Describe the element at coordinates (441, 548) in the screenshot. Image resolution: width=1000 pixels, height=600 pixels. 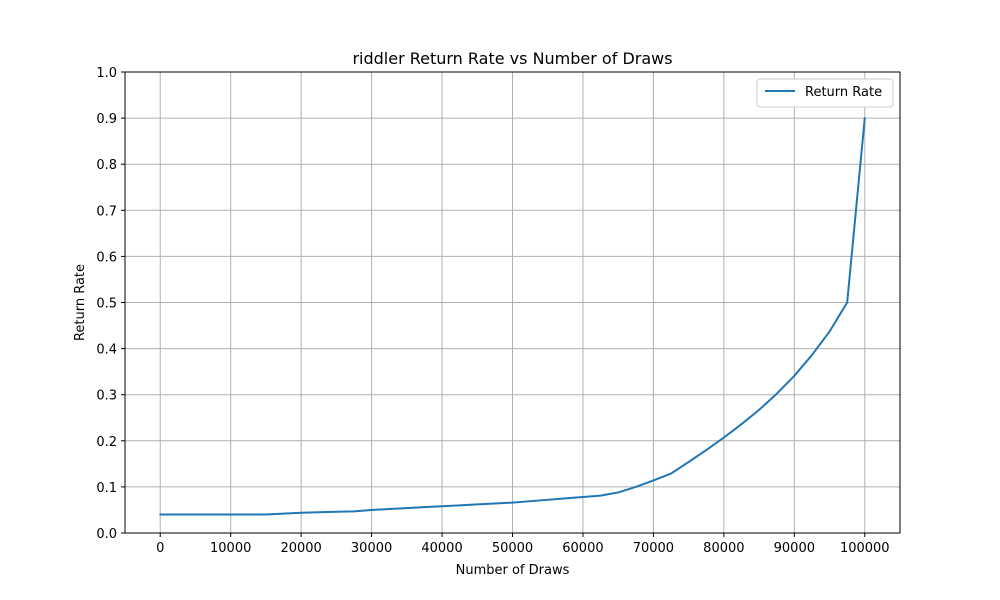
I see `x-tick-label: 40000` at that location.